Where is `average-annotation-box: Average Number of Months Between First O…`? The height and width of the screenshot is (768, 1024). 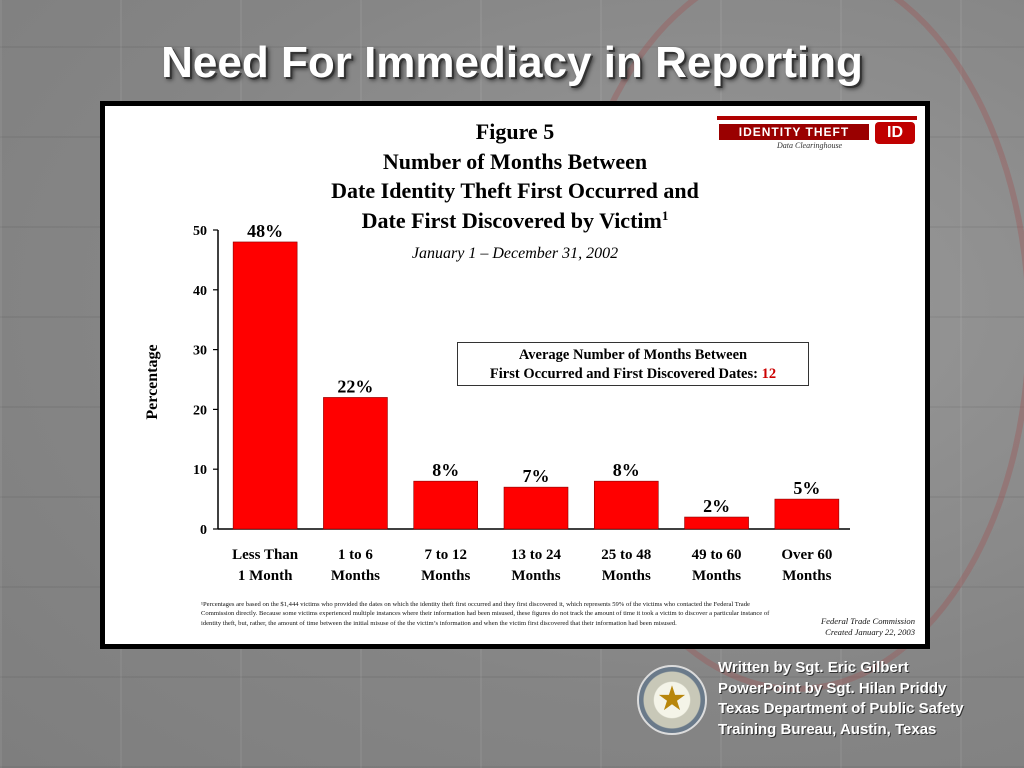 average-annotation-box: Average Number of Months Between First O… is located at coordinates (633, 364).